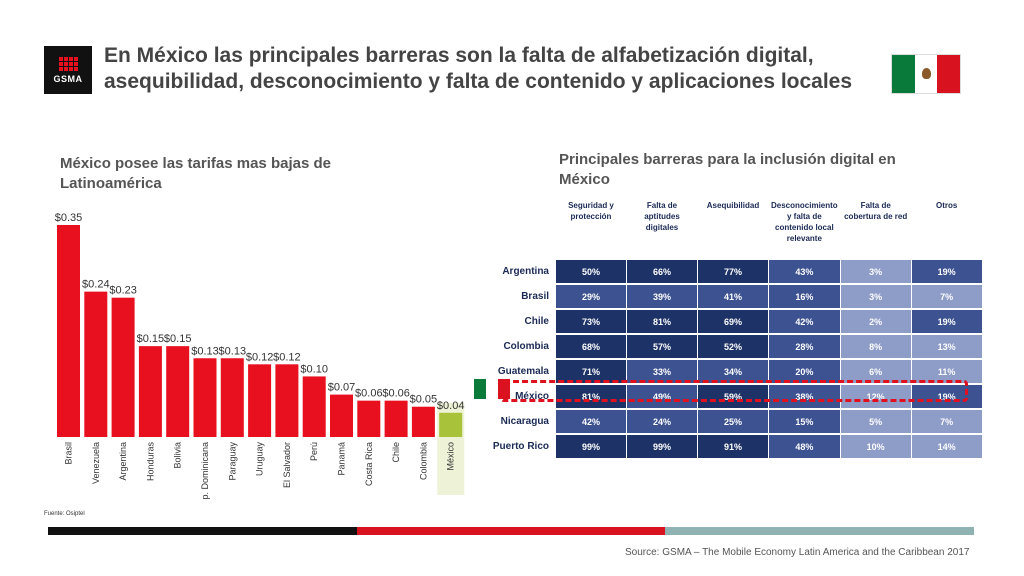  What do you see at coordinates (662, 396) in the screenshot?
I see `heat-cell: 49%` at bounding box center [662, 396].